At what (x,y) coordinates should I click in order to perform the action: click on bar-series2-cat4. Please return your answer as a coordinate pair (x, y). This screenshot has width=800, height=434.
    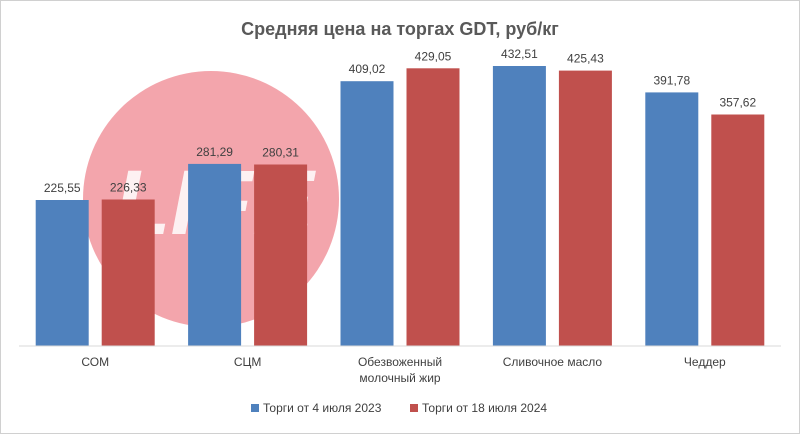
    Looking at the image, I should click on (585, 208).